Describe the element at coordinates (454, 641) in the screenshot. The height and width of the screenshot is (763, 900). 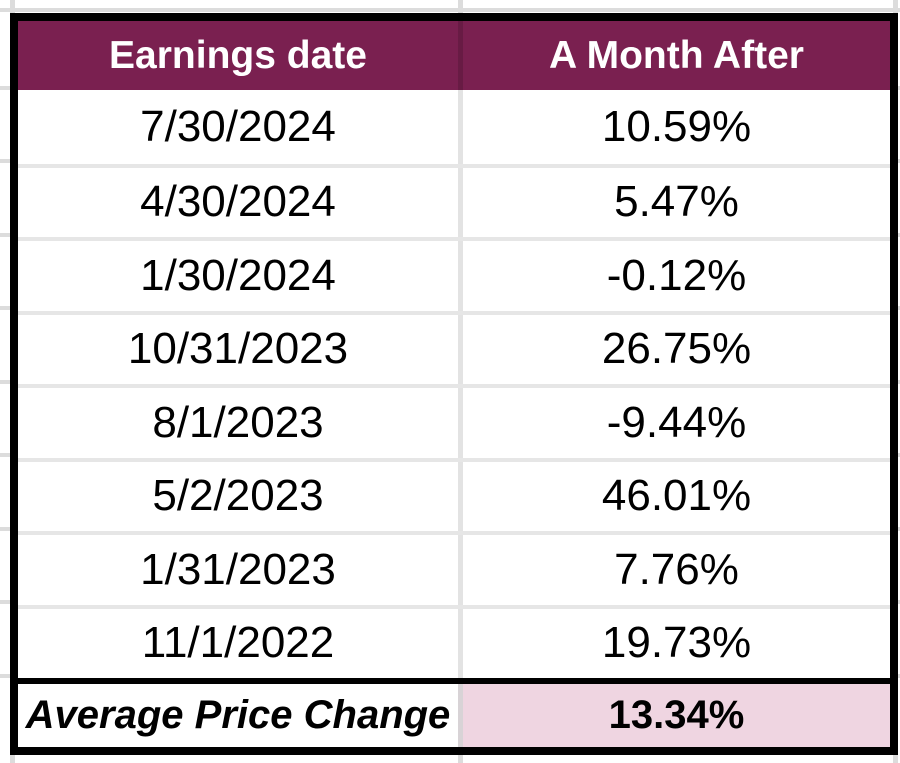
I see `table-row: 11/1/2022 19.73%` at that location.